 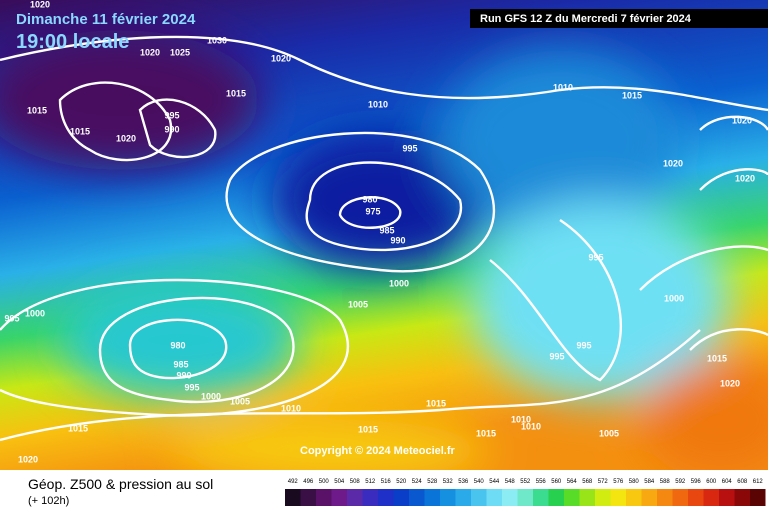 I want to click on scale-label: 500, so click(x=324, y=482).